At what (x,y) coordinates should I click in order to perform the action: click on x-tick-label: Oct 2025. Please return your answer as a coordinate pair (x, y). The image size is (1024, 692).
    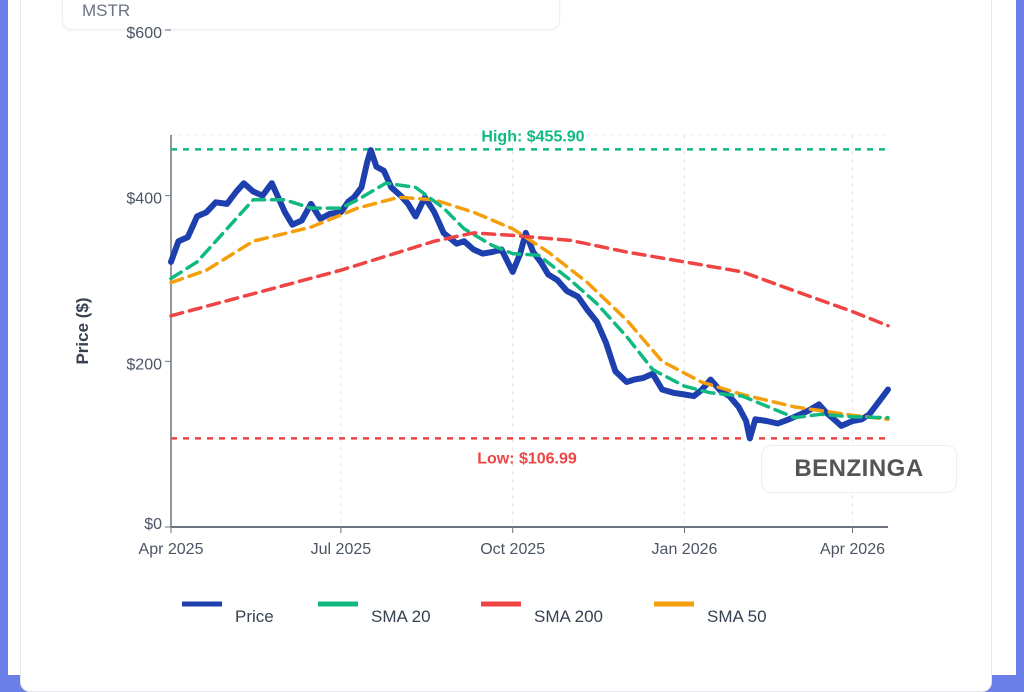
    Looking at the image, I should click on (512, 549).